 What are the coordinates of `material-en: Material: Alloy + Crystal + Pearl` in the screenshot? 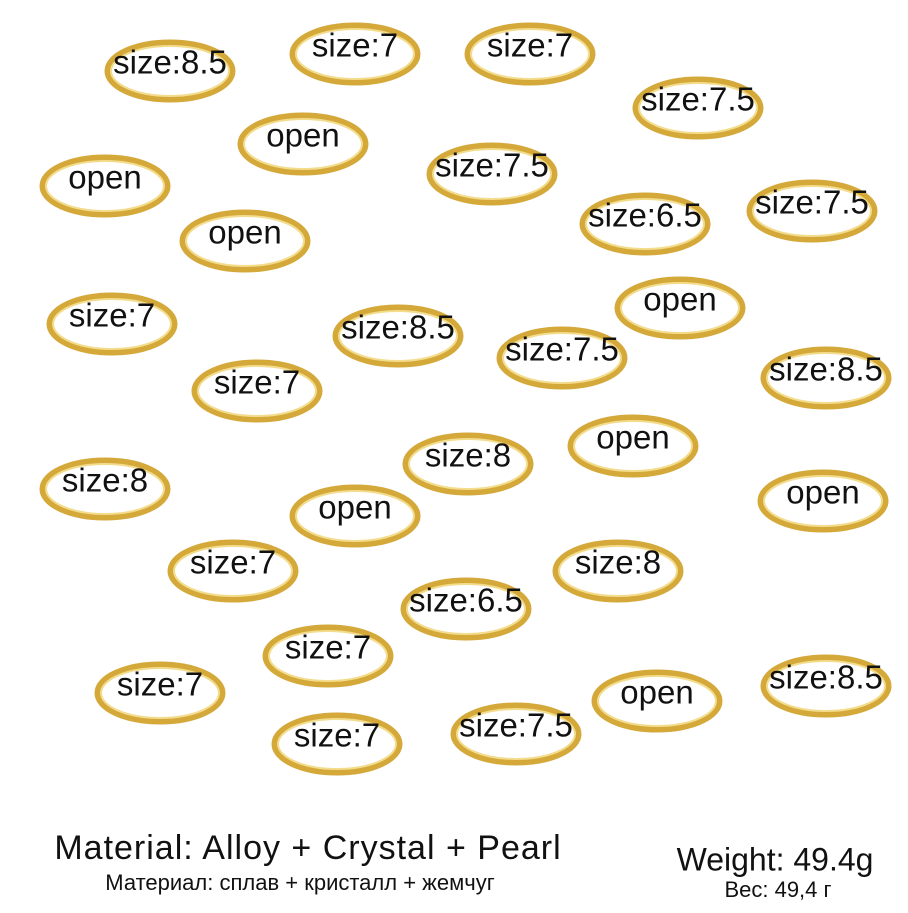 It's located at (307, 848).